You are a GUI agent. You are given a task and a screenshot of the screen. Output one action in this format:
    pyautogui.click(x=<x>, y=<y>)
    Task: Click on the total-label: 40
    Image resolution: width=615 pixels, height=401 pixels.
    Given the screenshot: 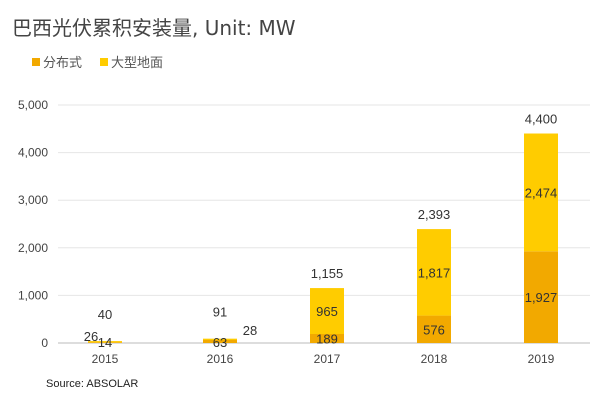 What is the action you would take?
    pyautogui.click(x=105, y=314)
    